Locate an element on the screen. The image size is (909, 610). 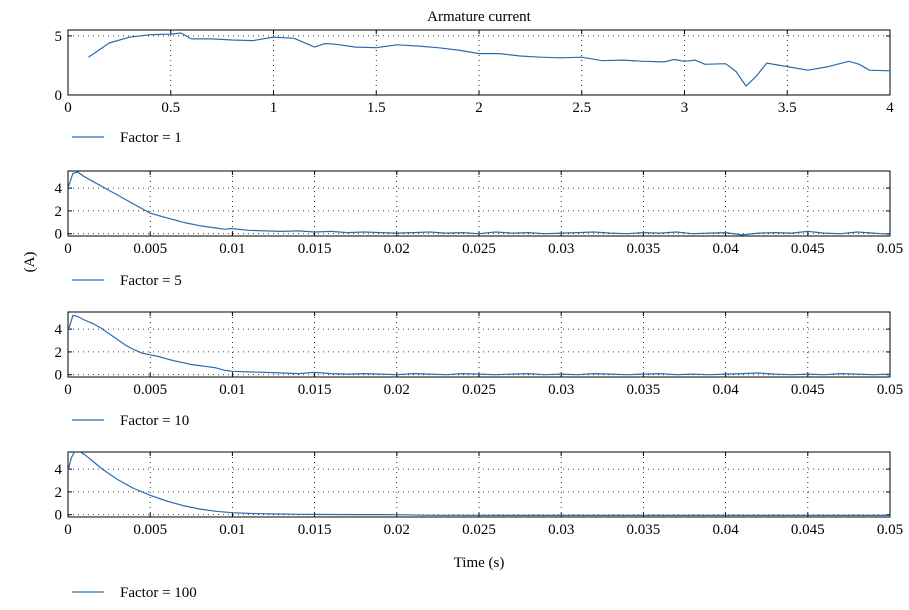
legend: Factor = 5 is located at coordinates (127, 281).